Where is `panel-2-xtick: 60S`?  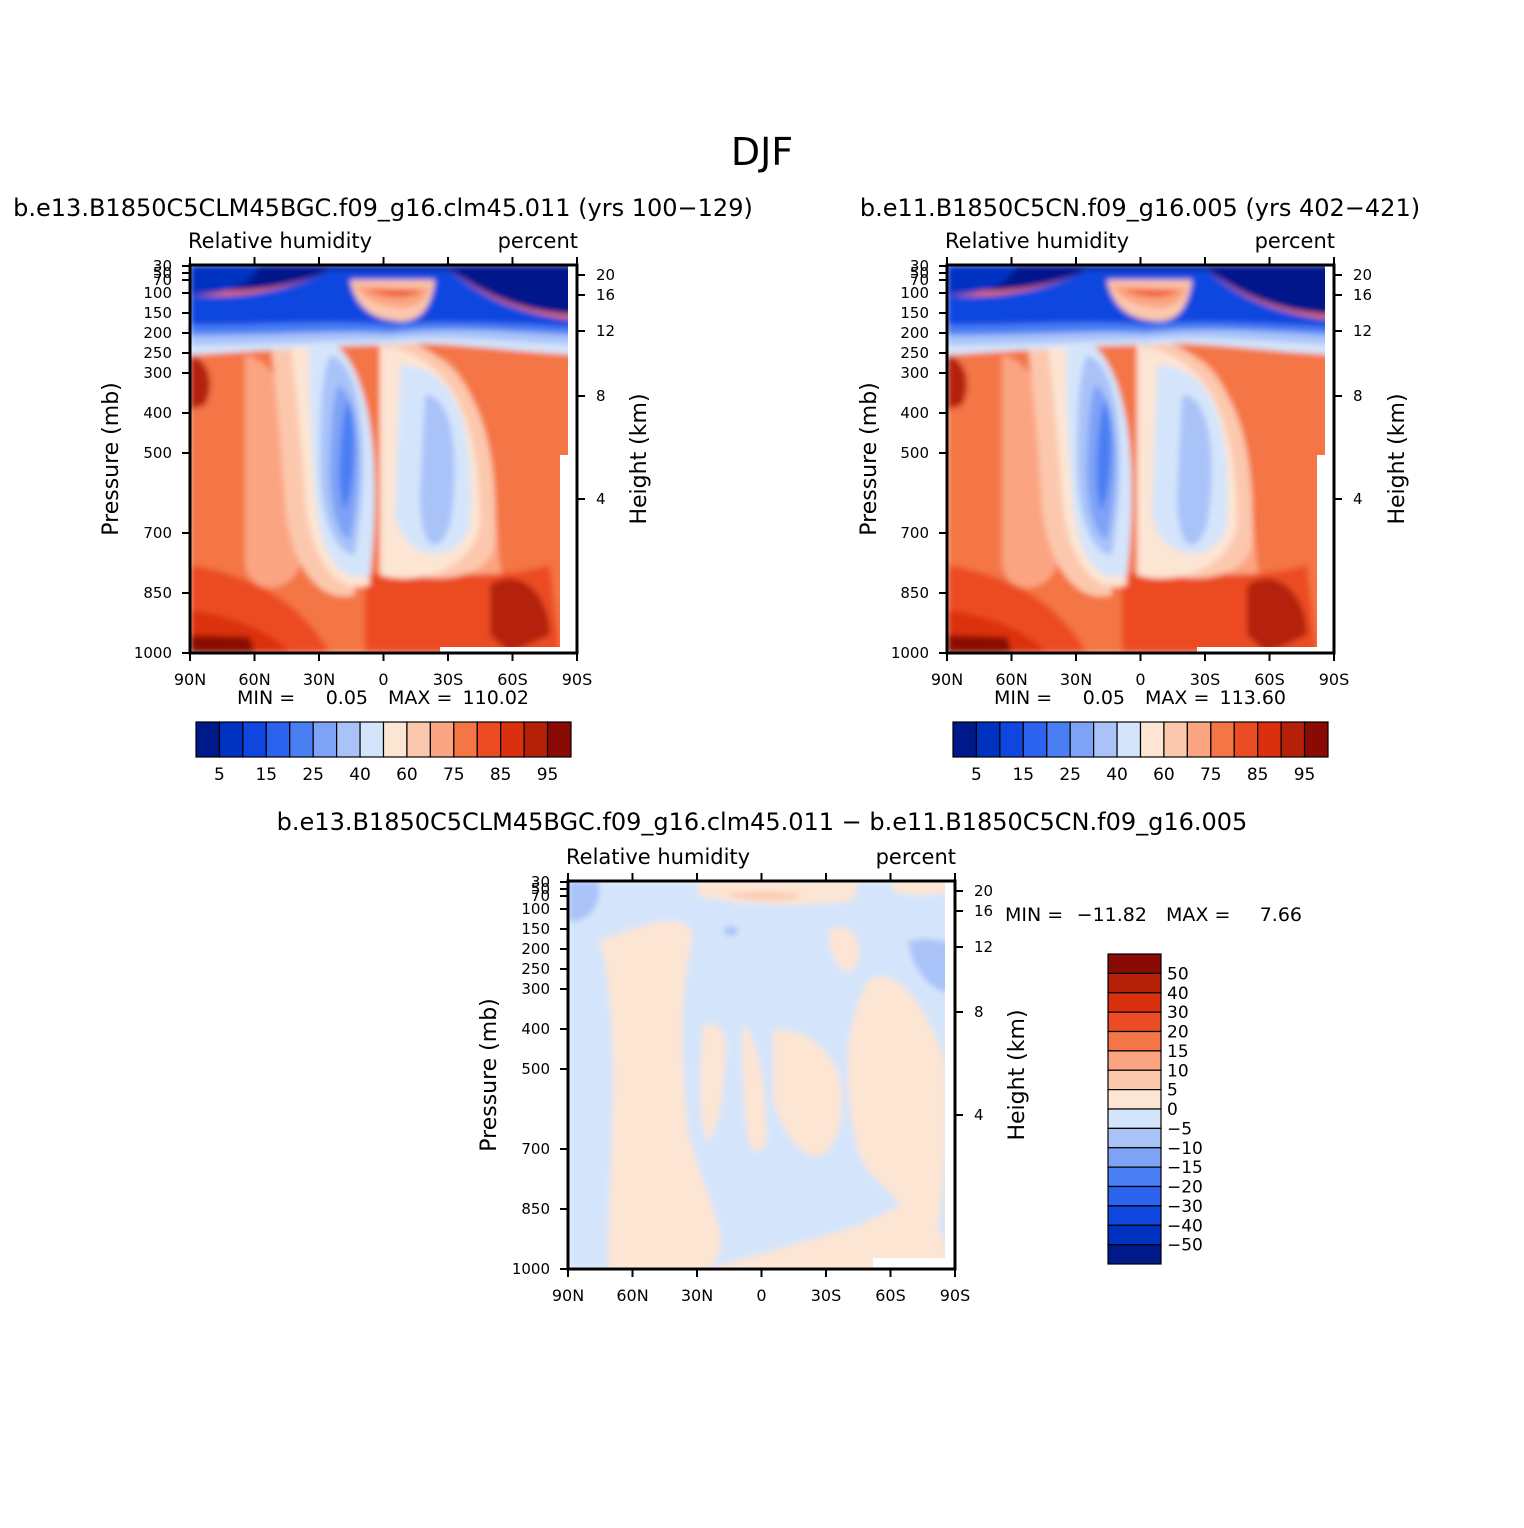
panel-2-xtick: 60S is located at coordinates (1269, 679).